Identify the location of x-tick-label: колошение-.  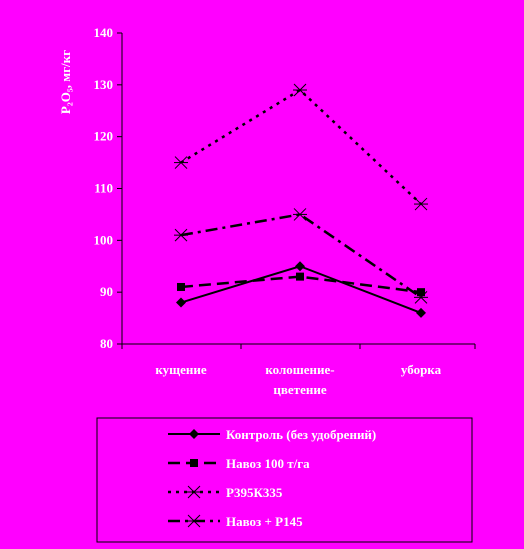
(299, 369).